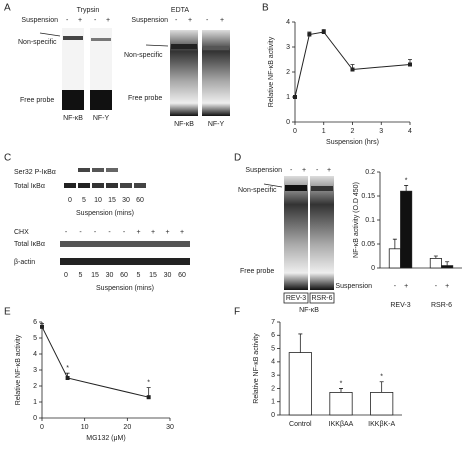 The image size is (474, 450). What do you see at coordinates (288, 22) in the screenshot?
I see `y-tick-label: 4` at bounding box center [288, 22].